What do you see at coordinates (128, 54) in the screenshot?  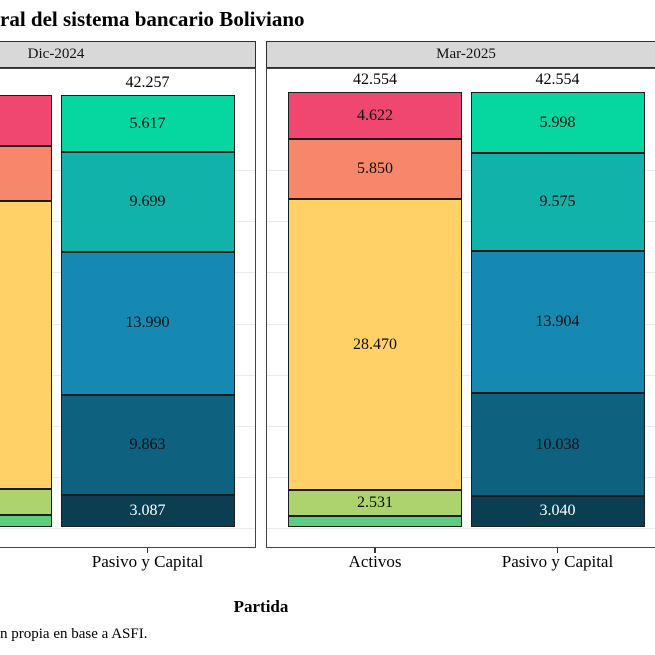 I see `facet-strip: Dic-2024` at bounding box center [128, 54].